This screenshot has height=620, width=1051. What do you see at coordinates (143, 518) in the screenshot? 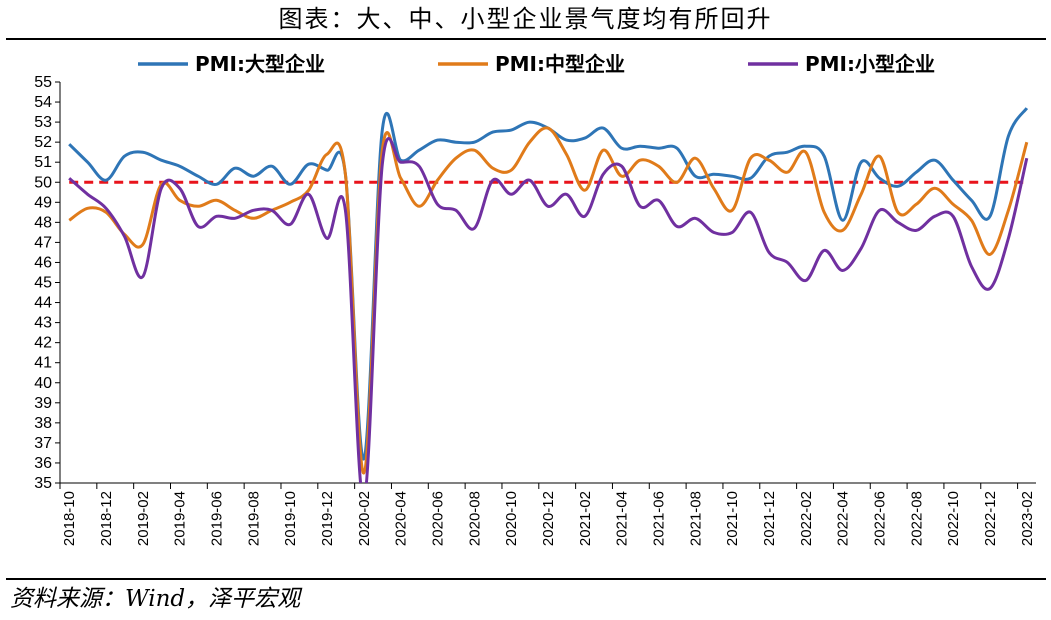
I see `x-tick-label: 2019-02` at bounding box center [143, 518].